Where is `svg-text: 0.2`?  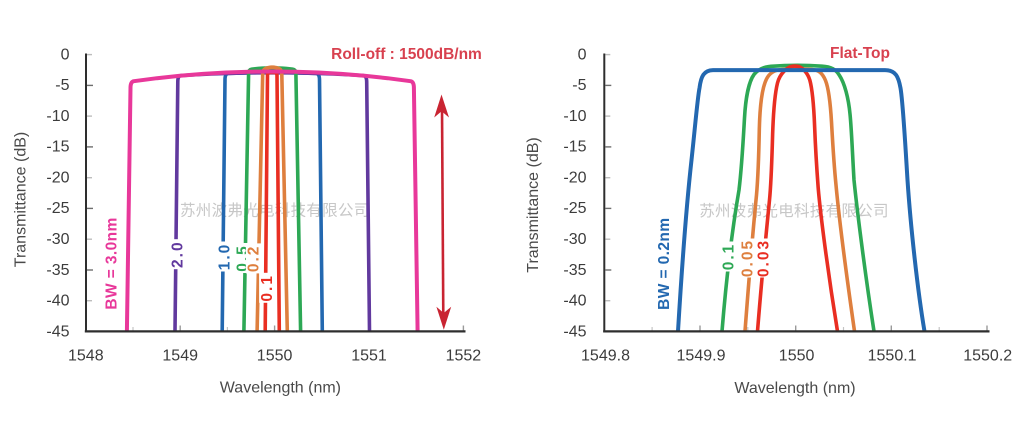
svg-text: 0.2 is located at coordinates (254, 259).